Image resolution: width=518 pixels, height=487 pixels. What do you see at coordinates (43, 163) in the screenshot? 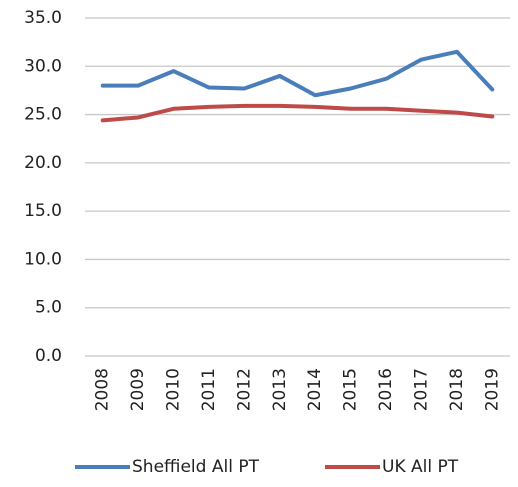
I see `y-tick-label: 20.0` at bounding box center [43, 163].